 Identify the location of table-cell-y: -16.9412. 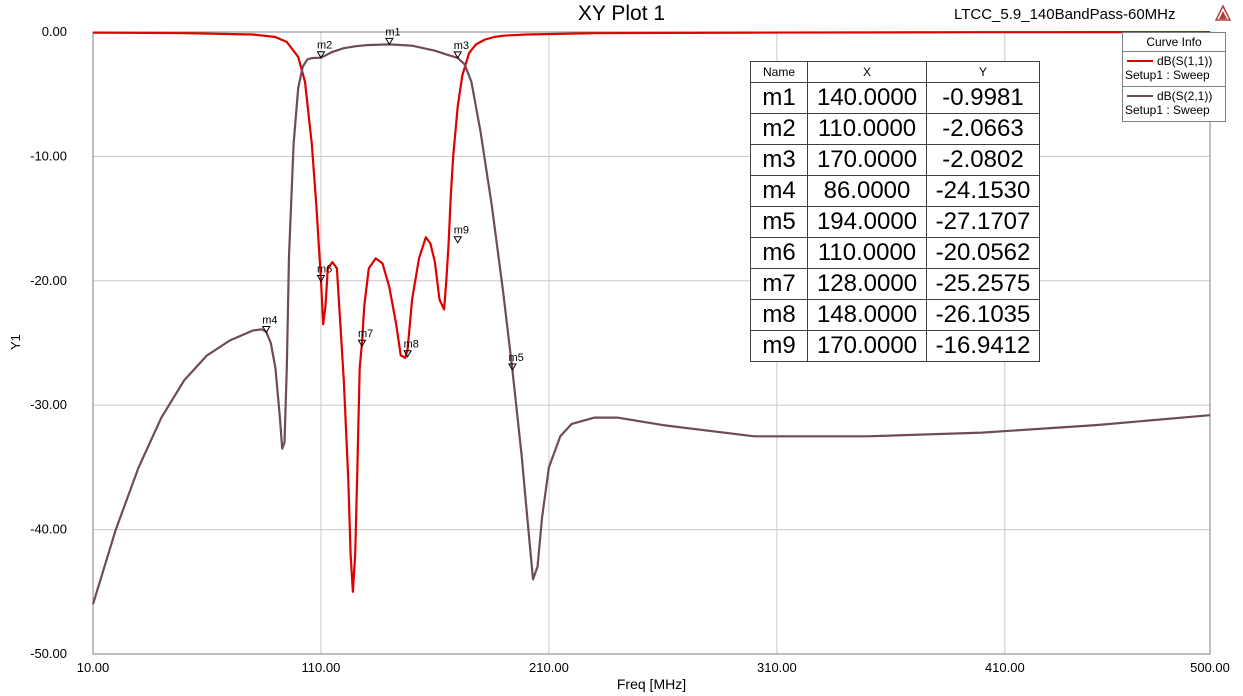
(983, 346).